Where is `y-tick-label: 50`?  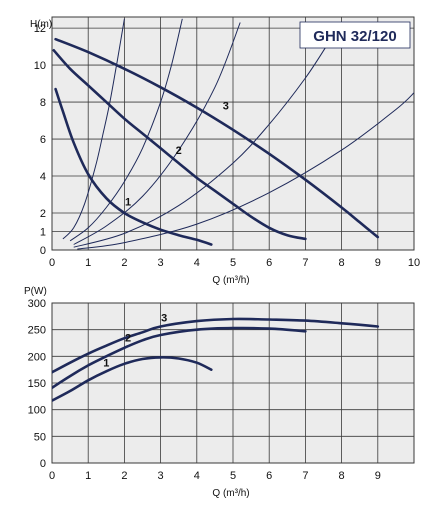
y-tick-label: 50 is located at coordinates (40, 437).